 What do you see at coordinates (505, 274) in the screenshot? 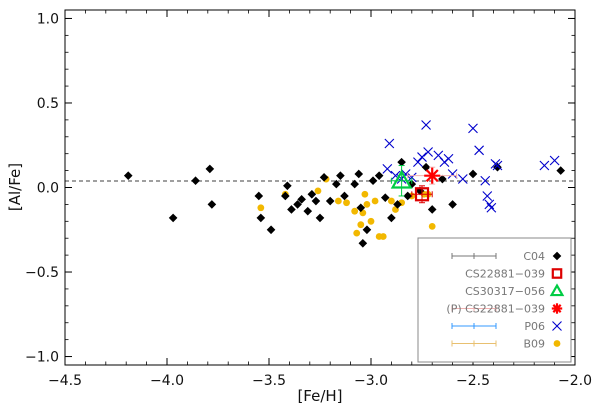
I see `legend-label: CS22881−039` at bounding box center [505, 274].